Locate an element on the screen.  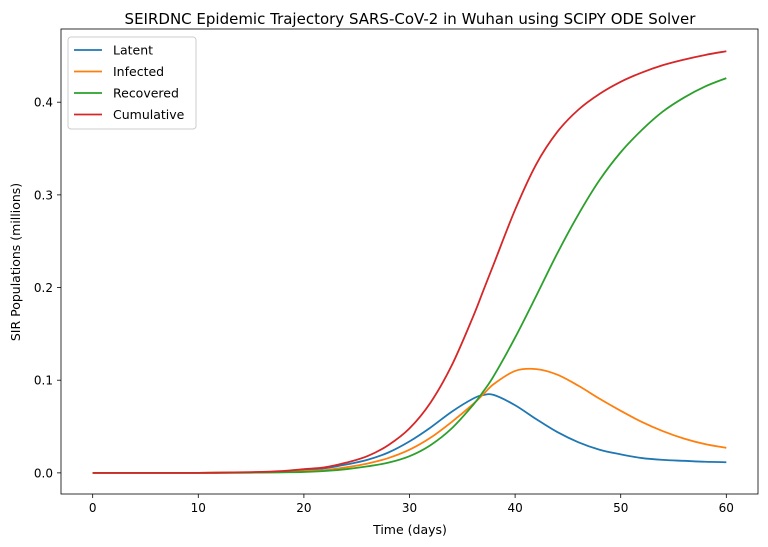
y-axis-label: SIR Populations (millions) is located at coordinates (15, 262).